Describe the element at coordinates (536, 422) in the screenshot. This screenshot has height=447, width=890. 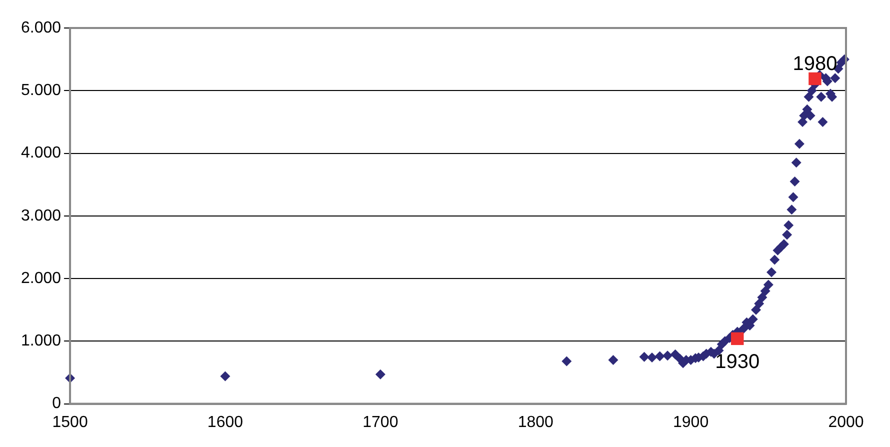
I see `x-tick-label: 1800` at that location.